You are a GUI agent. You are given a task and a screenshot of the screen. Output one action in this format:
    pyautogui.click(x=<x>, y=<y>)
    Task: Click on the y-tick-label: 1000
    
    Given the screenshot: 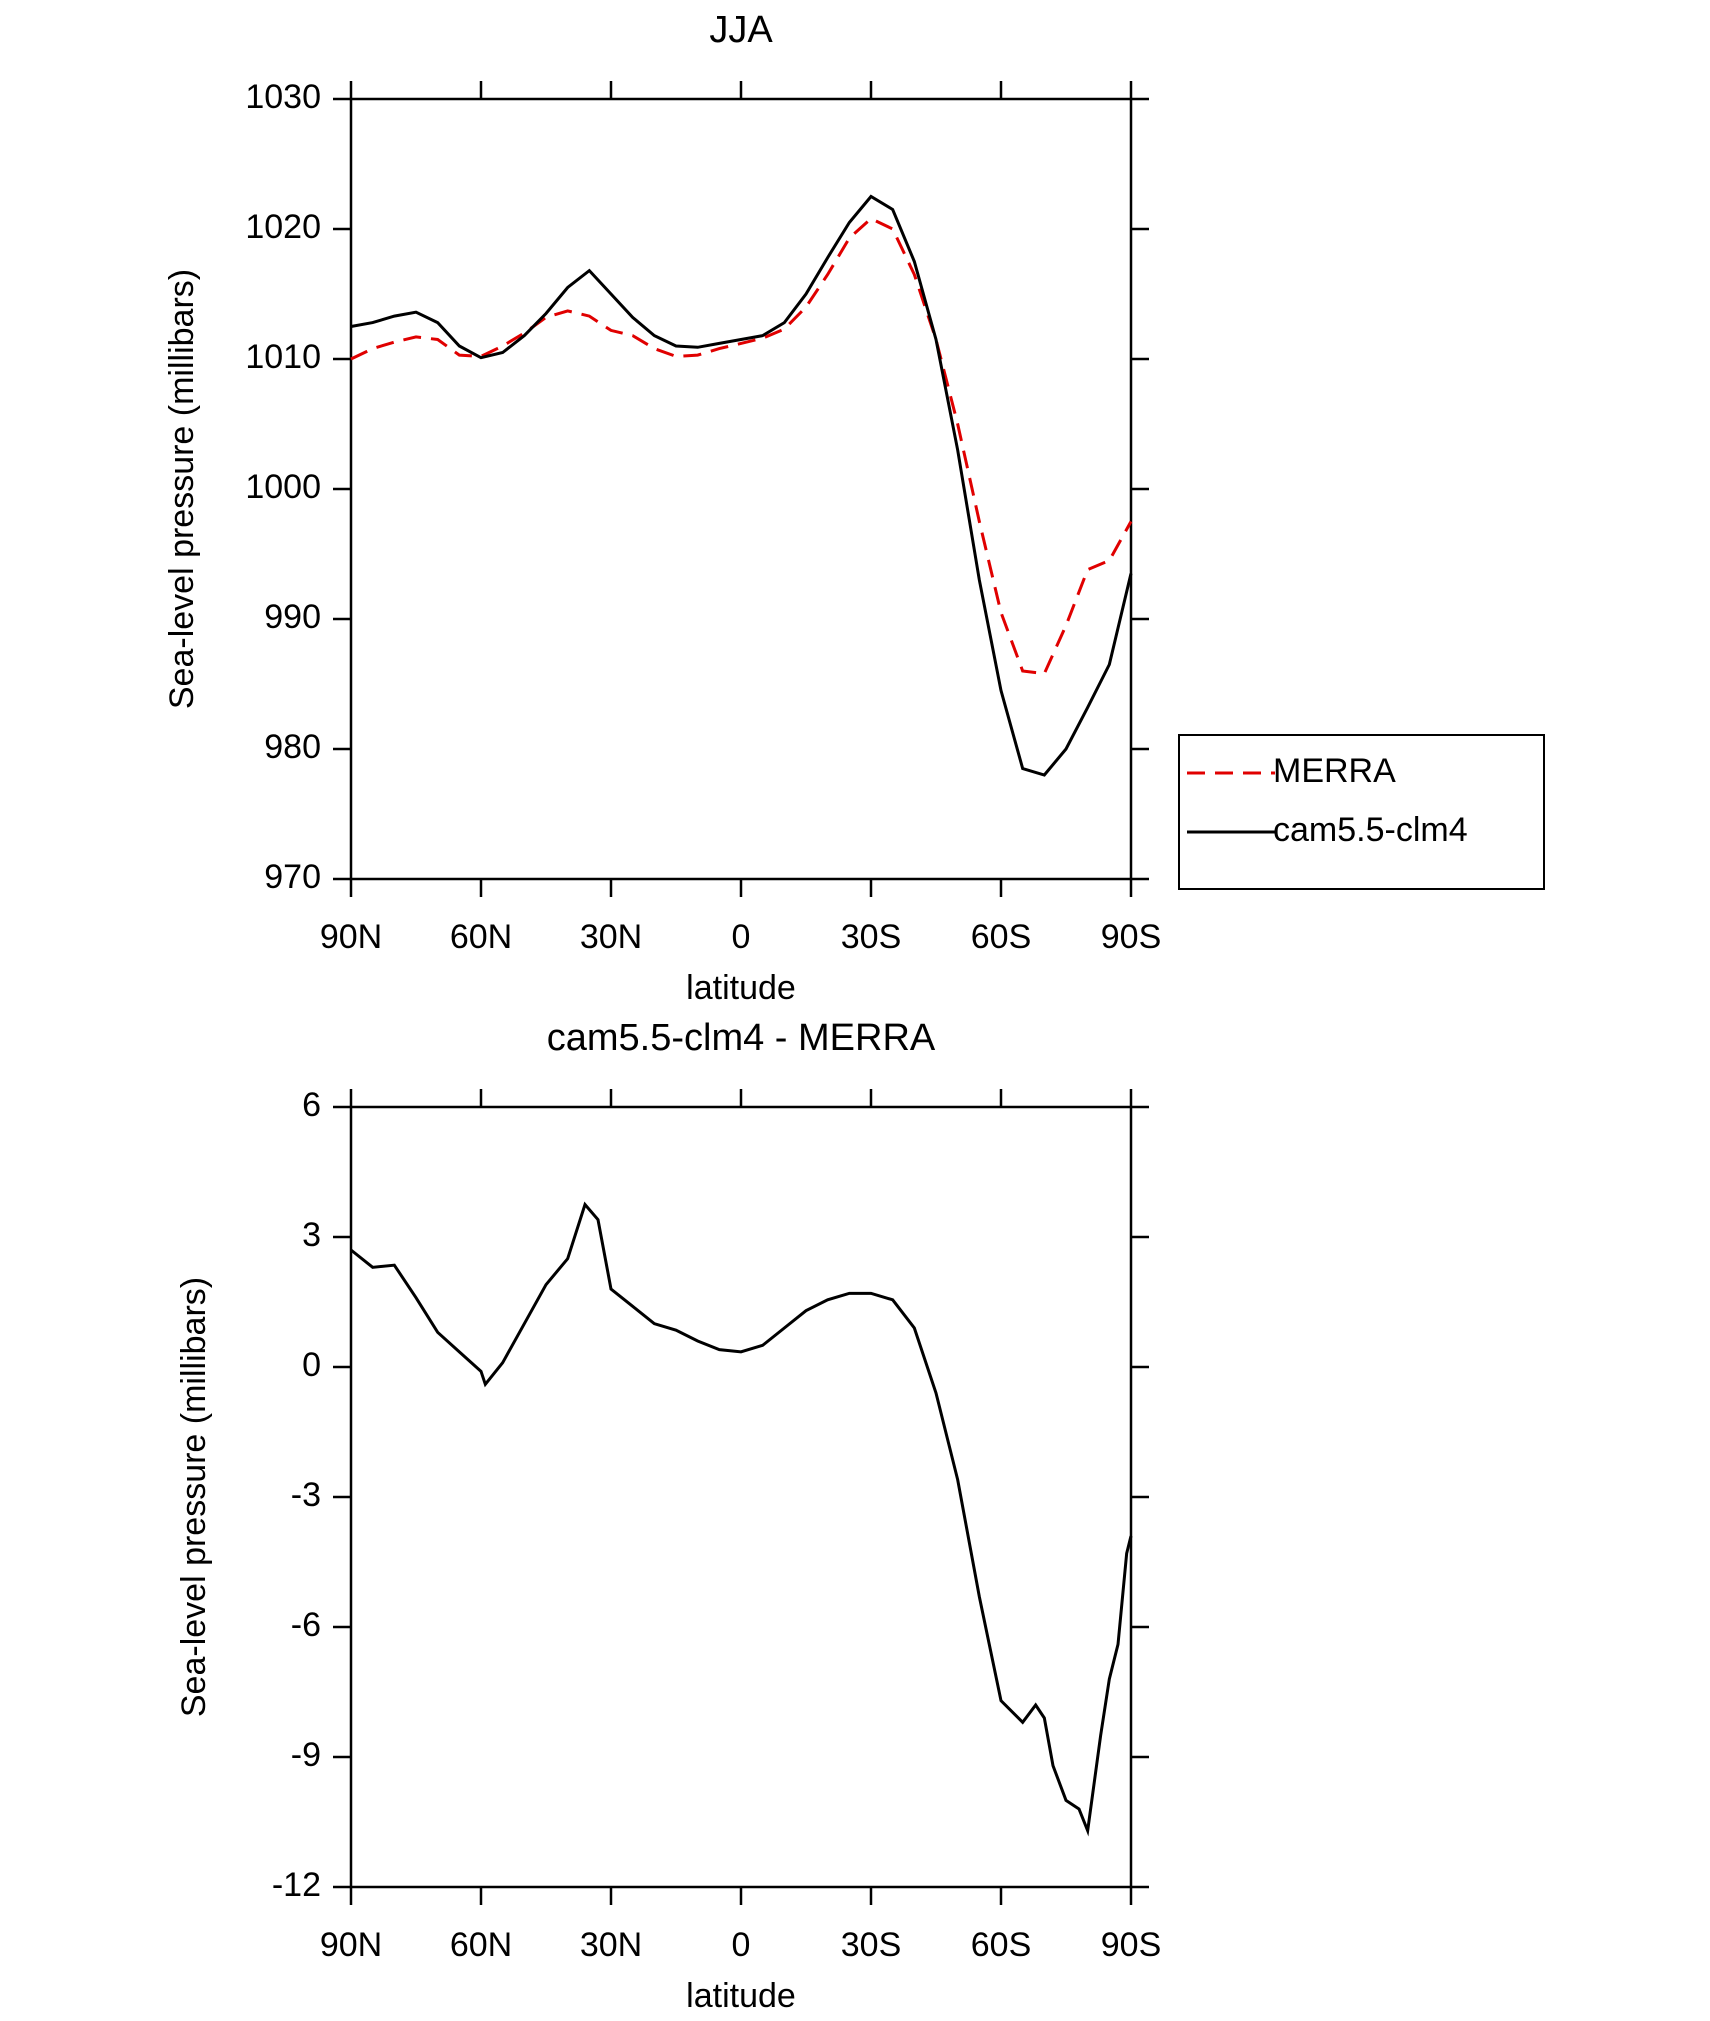 What is the action you would take?
    pyautogui.click(x=283, y=487)
    